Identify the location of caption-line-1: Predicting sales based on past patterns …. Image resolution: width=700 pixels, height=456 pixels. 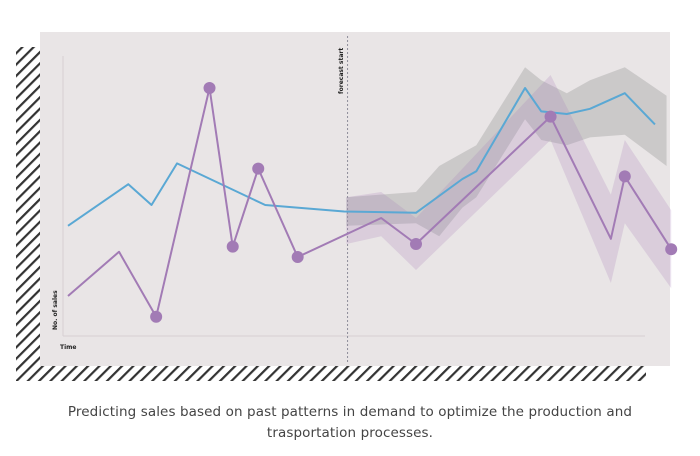
(350, 412).